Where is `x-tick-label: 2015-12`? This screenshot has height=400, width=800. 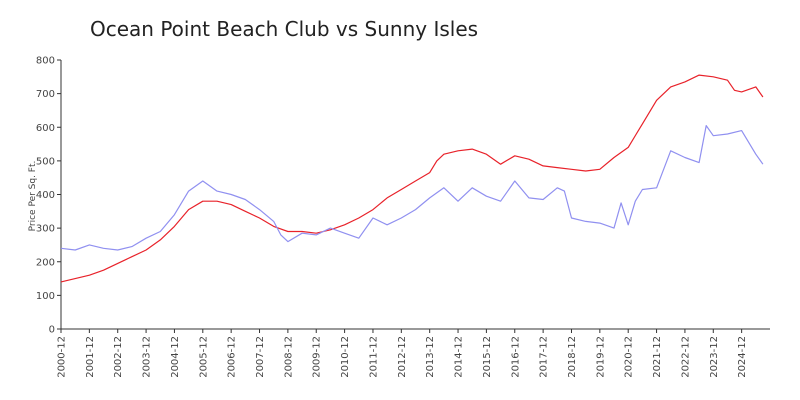 x-tick-label: 2015-12 is located at coordinates (487, 357).